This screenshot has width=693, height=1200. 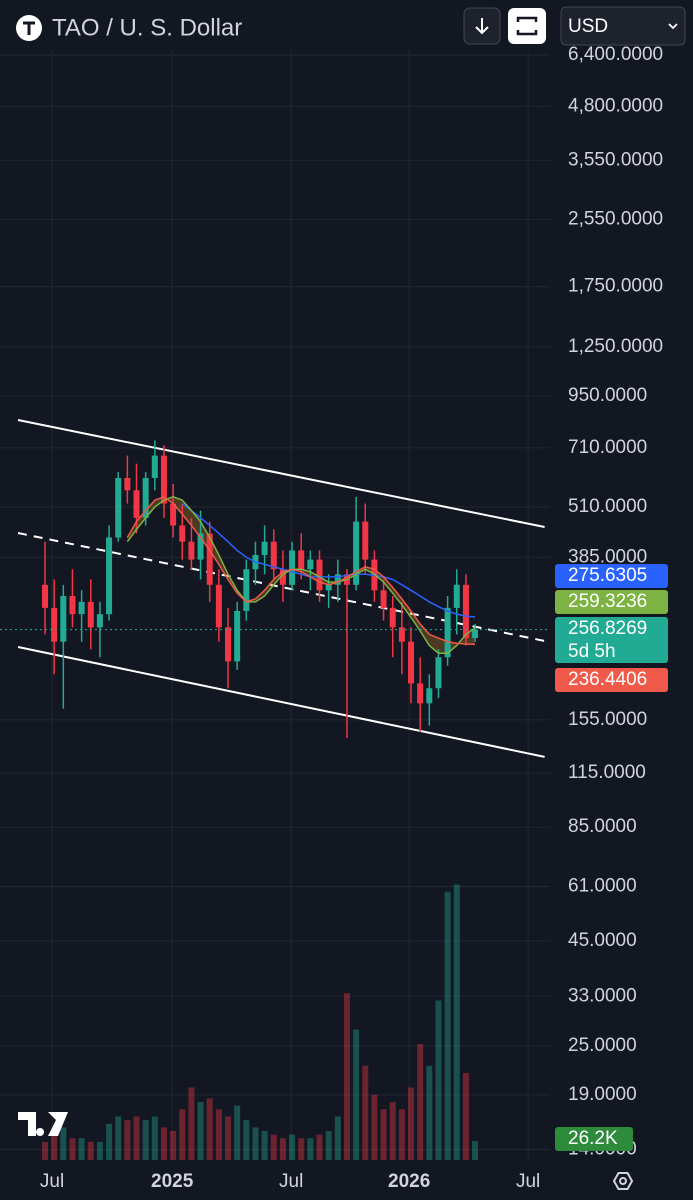 I want to click on logo-shape, so click(x=43, y=1124).